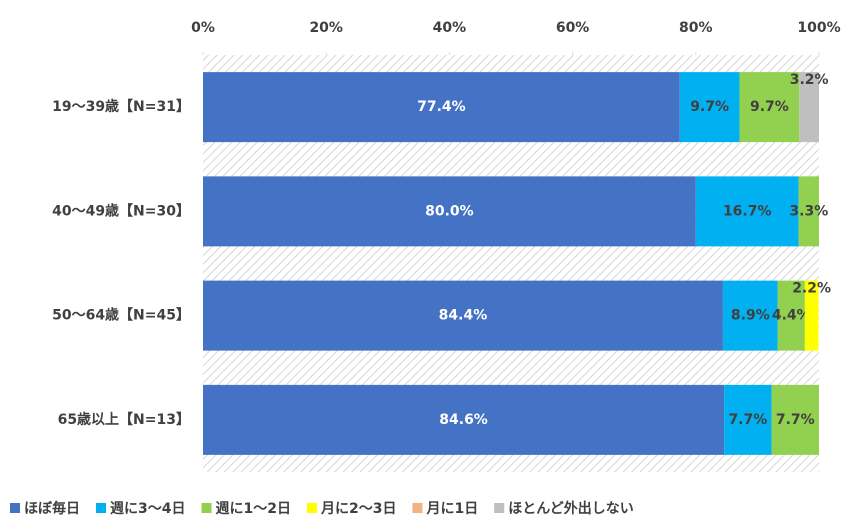  What do you see at coordinates (121, 210) in the screenshot?
I see `category-label: 40〜49歳【N=30】` at bounding box center [121, 210].